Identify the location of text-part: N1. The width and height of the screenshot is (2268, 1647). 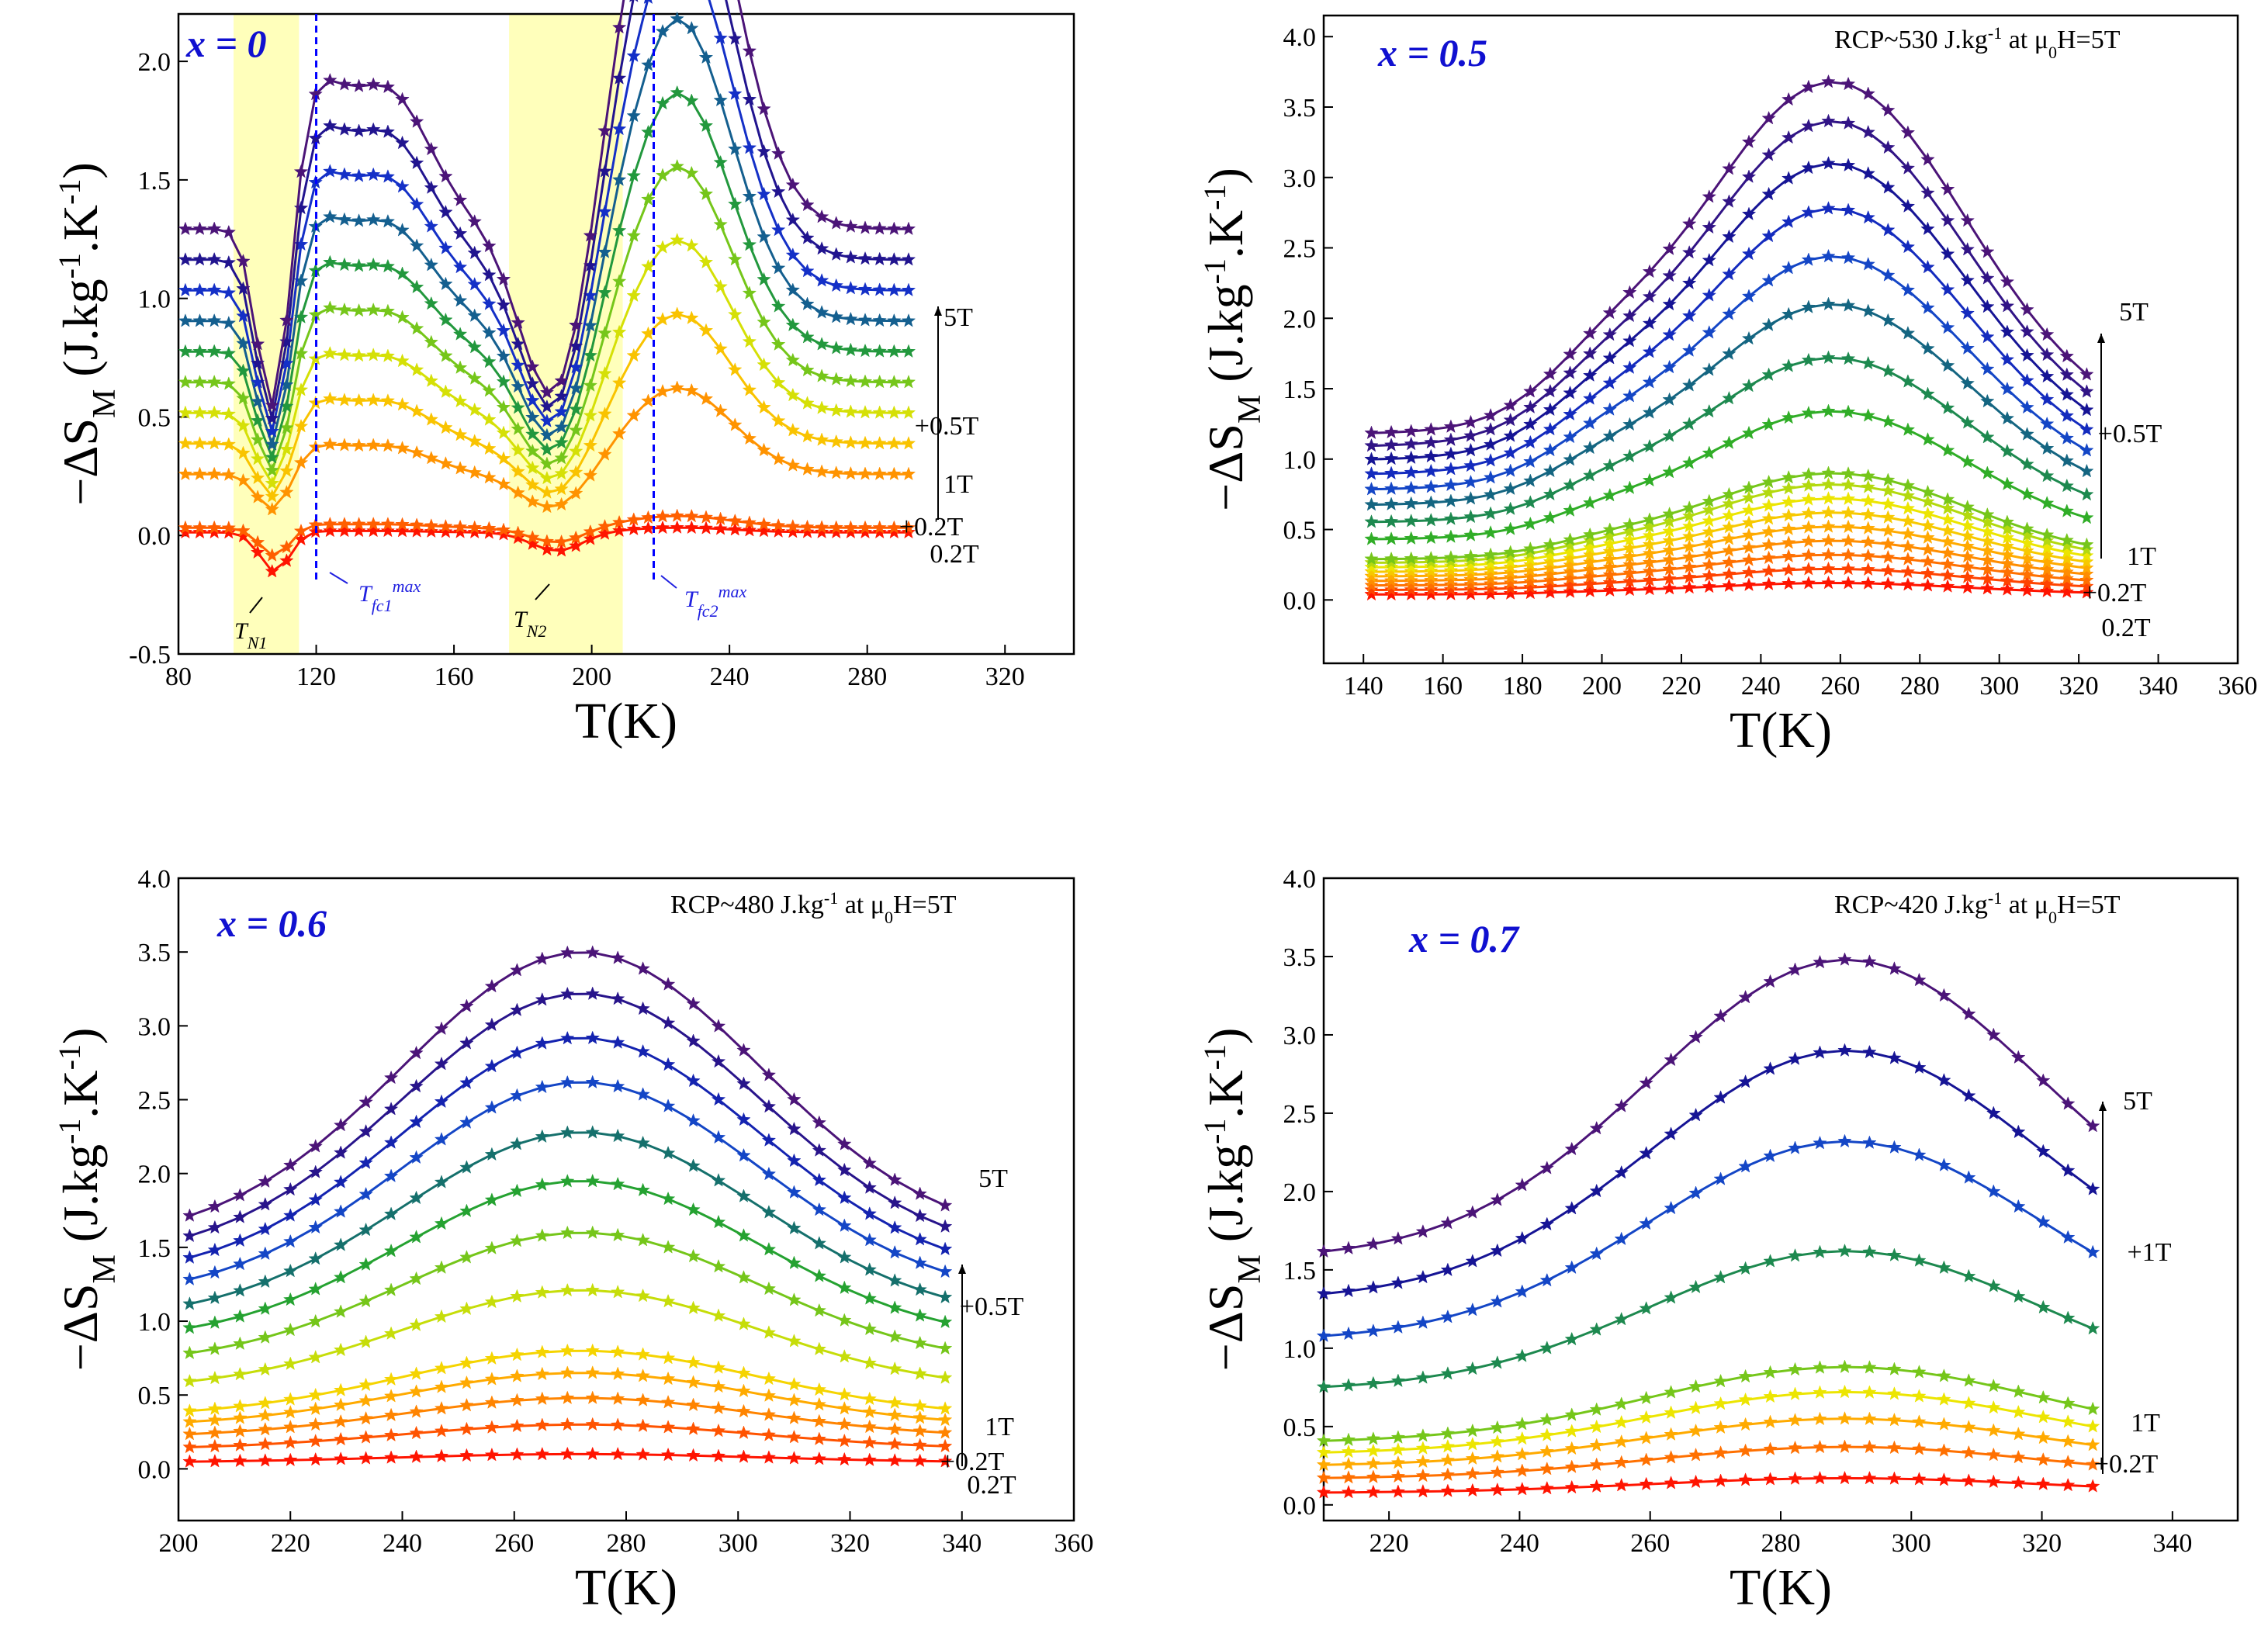
(257, 642).